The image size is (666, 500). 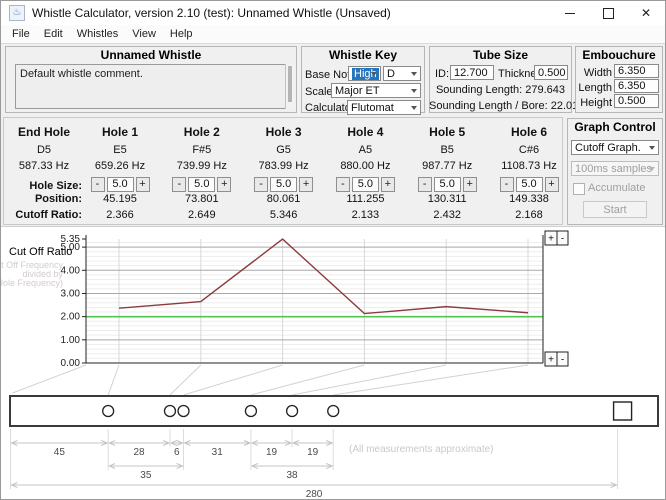 I want to click on embouchure-title: Embouchure, so click(x=619, y=55).